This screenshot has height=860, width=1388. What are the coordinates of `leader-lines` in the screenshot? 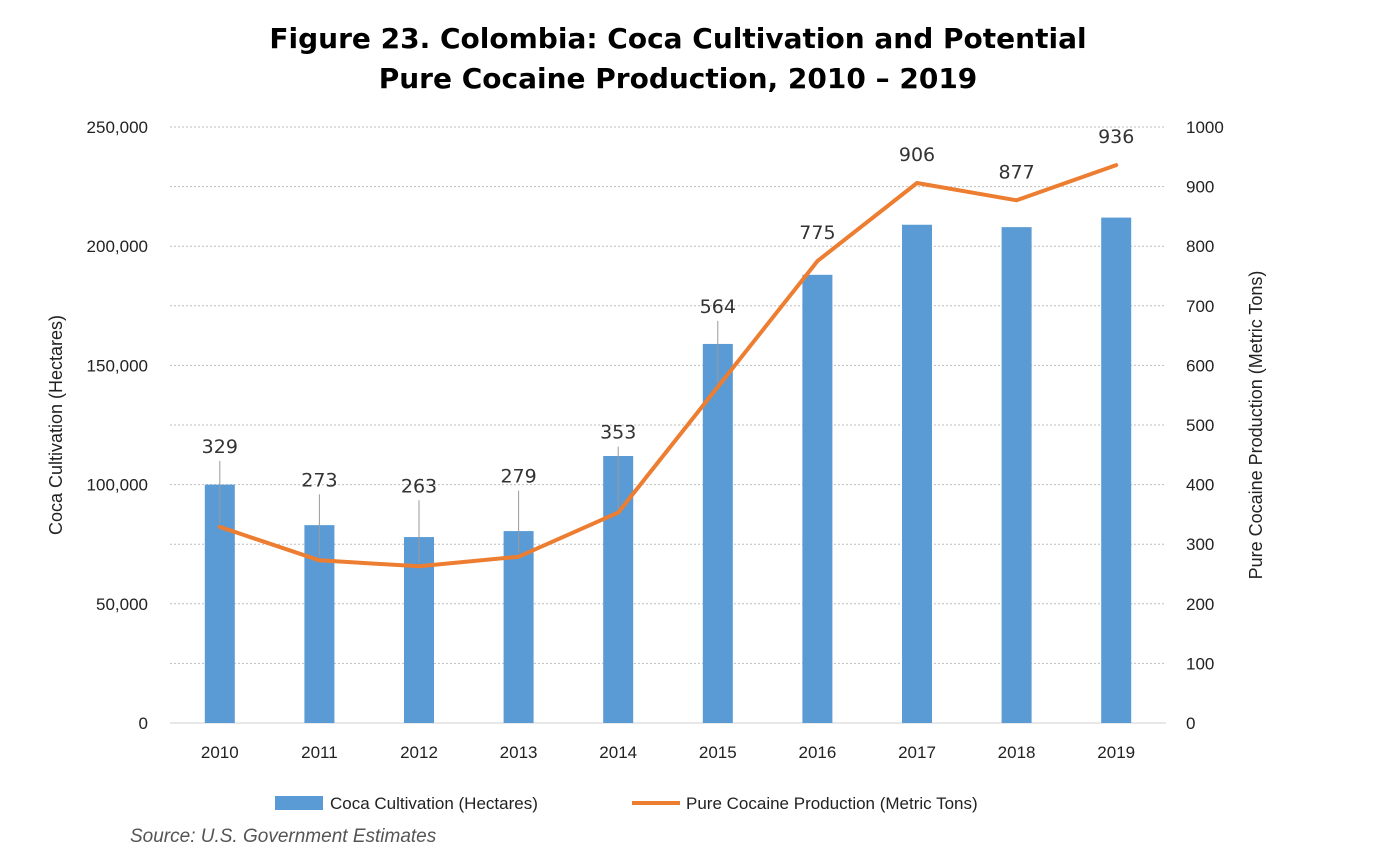 It's located at (469, 441).